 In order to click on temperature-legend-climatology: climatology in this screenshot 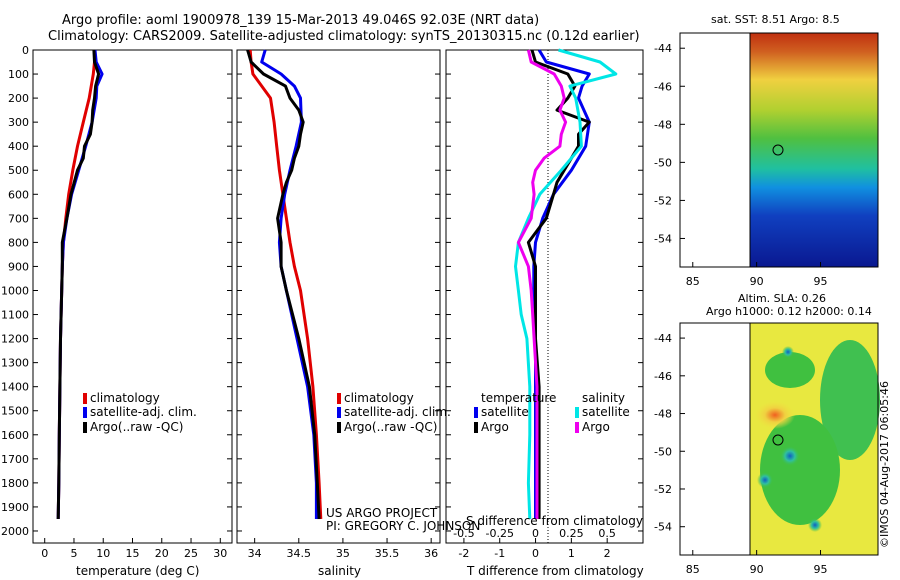, I will do `click(125, 398)`.